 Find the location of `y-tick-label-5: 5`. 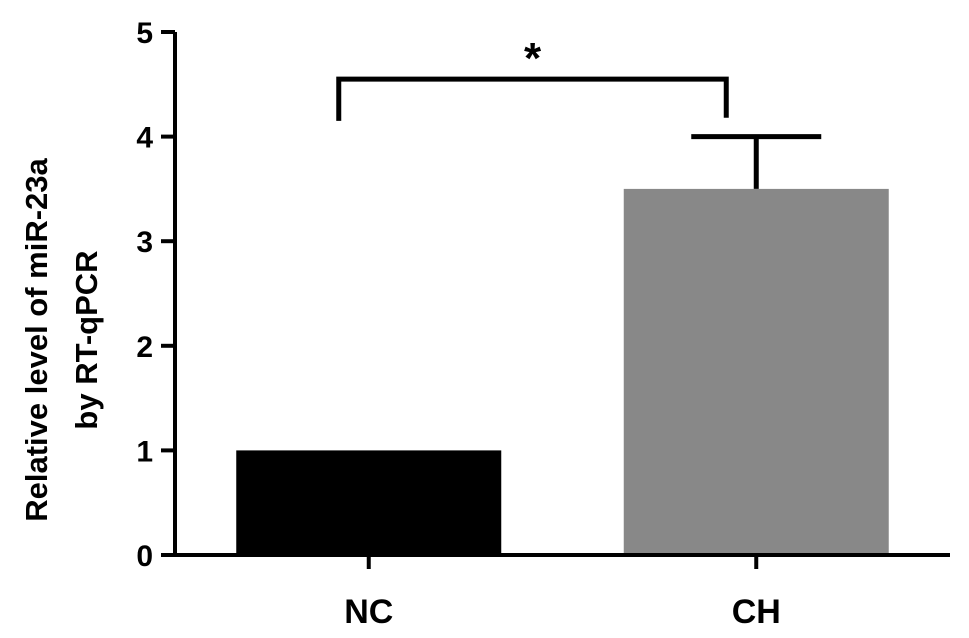

y-tick-label-5: 5 is located at coordinates (144, 33).